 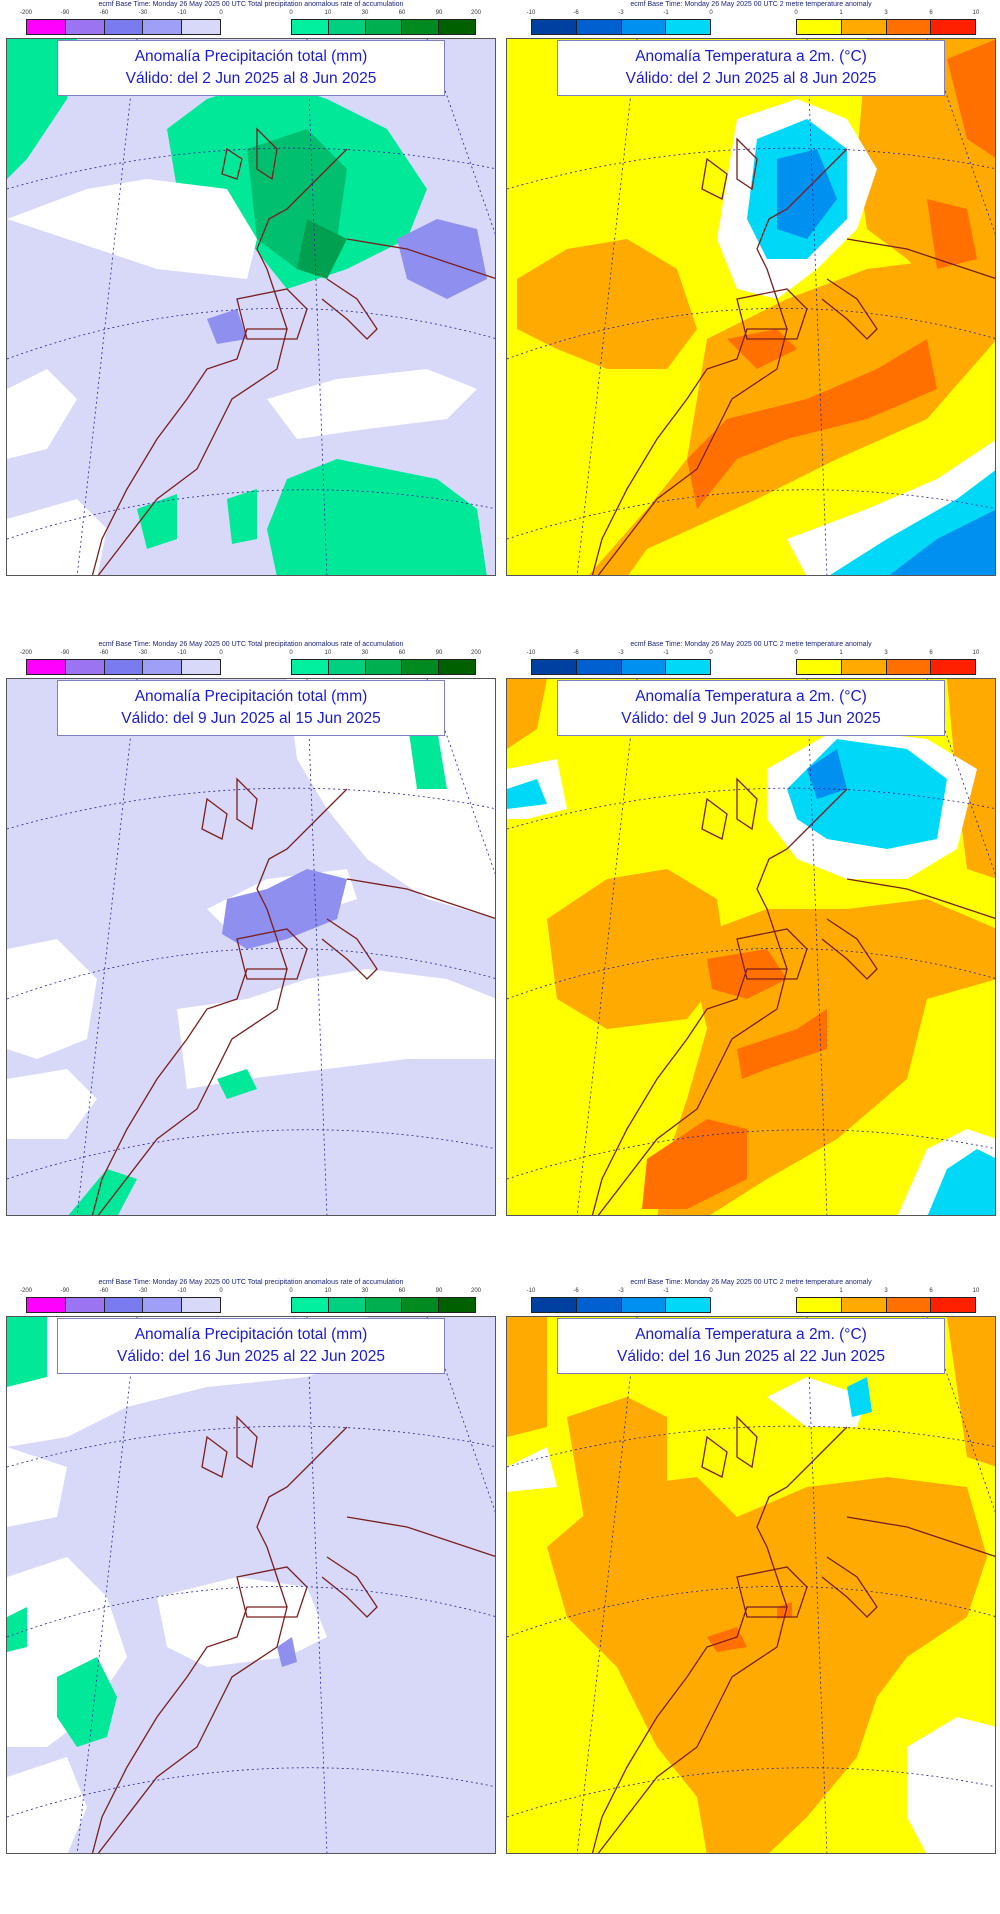 What do you see at coordinates (26, 653) in the screenshot?
I see `tick-label: -200` at bounding box center [26, 653].